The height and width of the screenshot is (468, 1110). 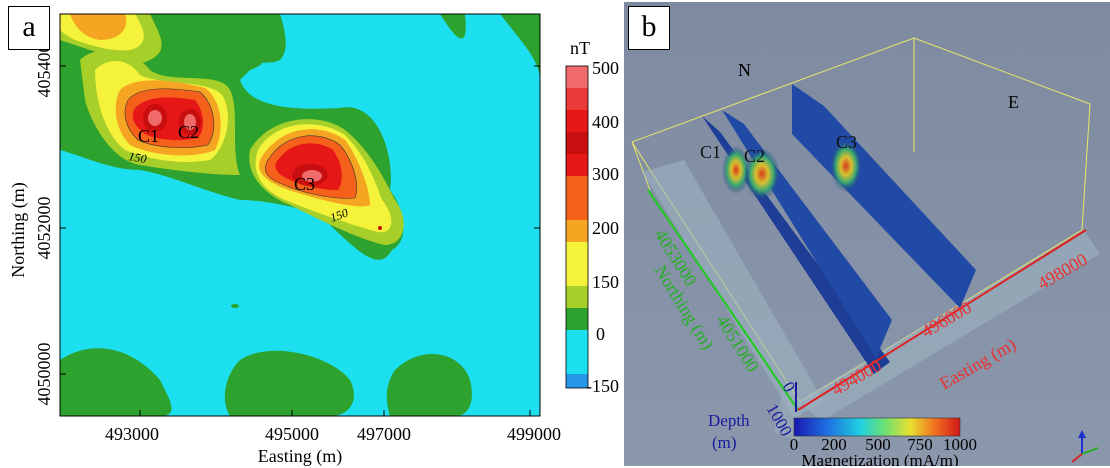 I want to click on y-axis-label: Northing (m), so click(x=18, y=229).